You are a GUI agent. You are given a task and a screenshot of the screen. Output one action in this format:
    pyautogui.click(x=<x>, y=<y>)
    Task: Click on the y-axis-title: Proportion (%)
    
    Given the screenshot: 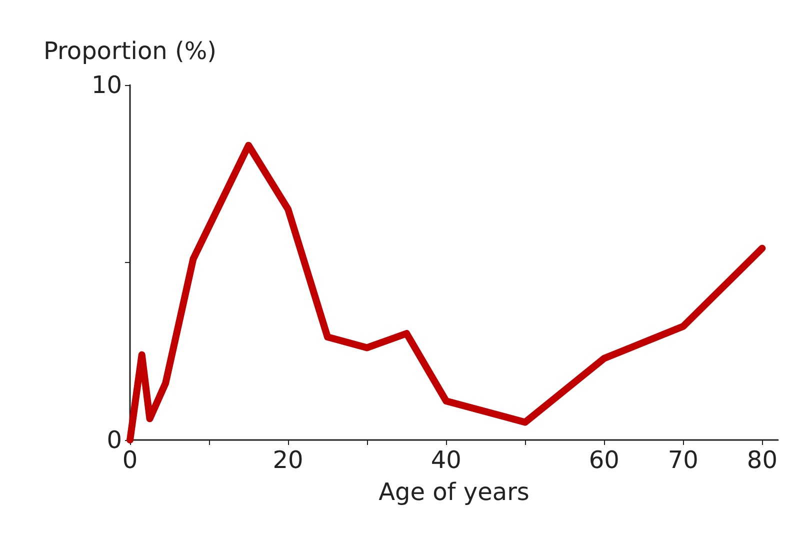 What is the action you would take?
    pyautogui.click(x=130, y=51)
    